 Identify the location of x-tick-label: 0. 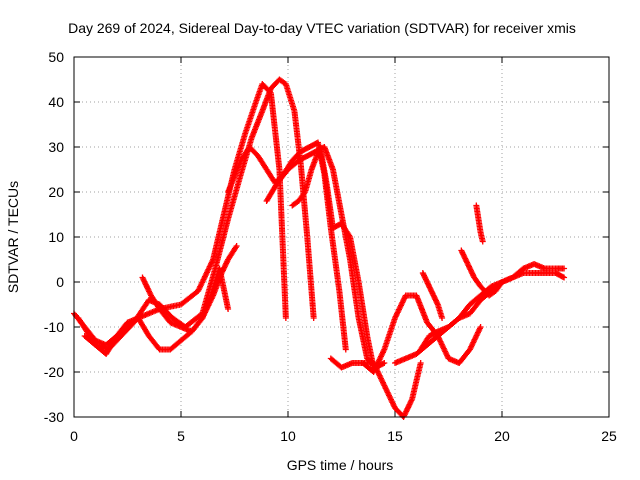
(74, 436).